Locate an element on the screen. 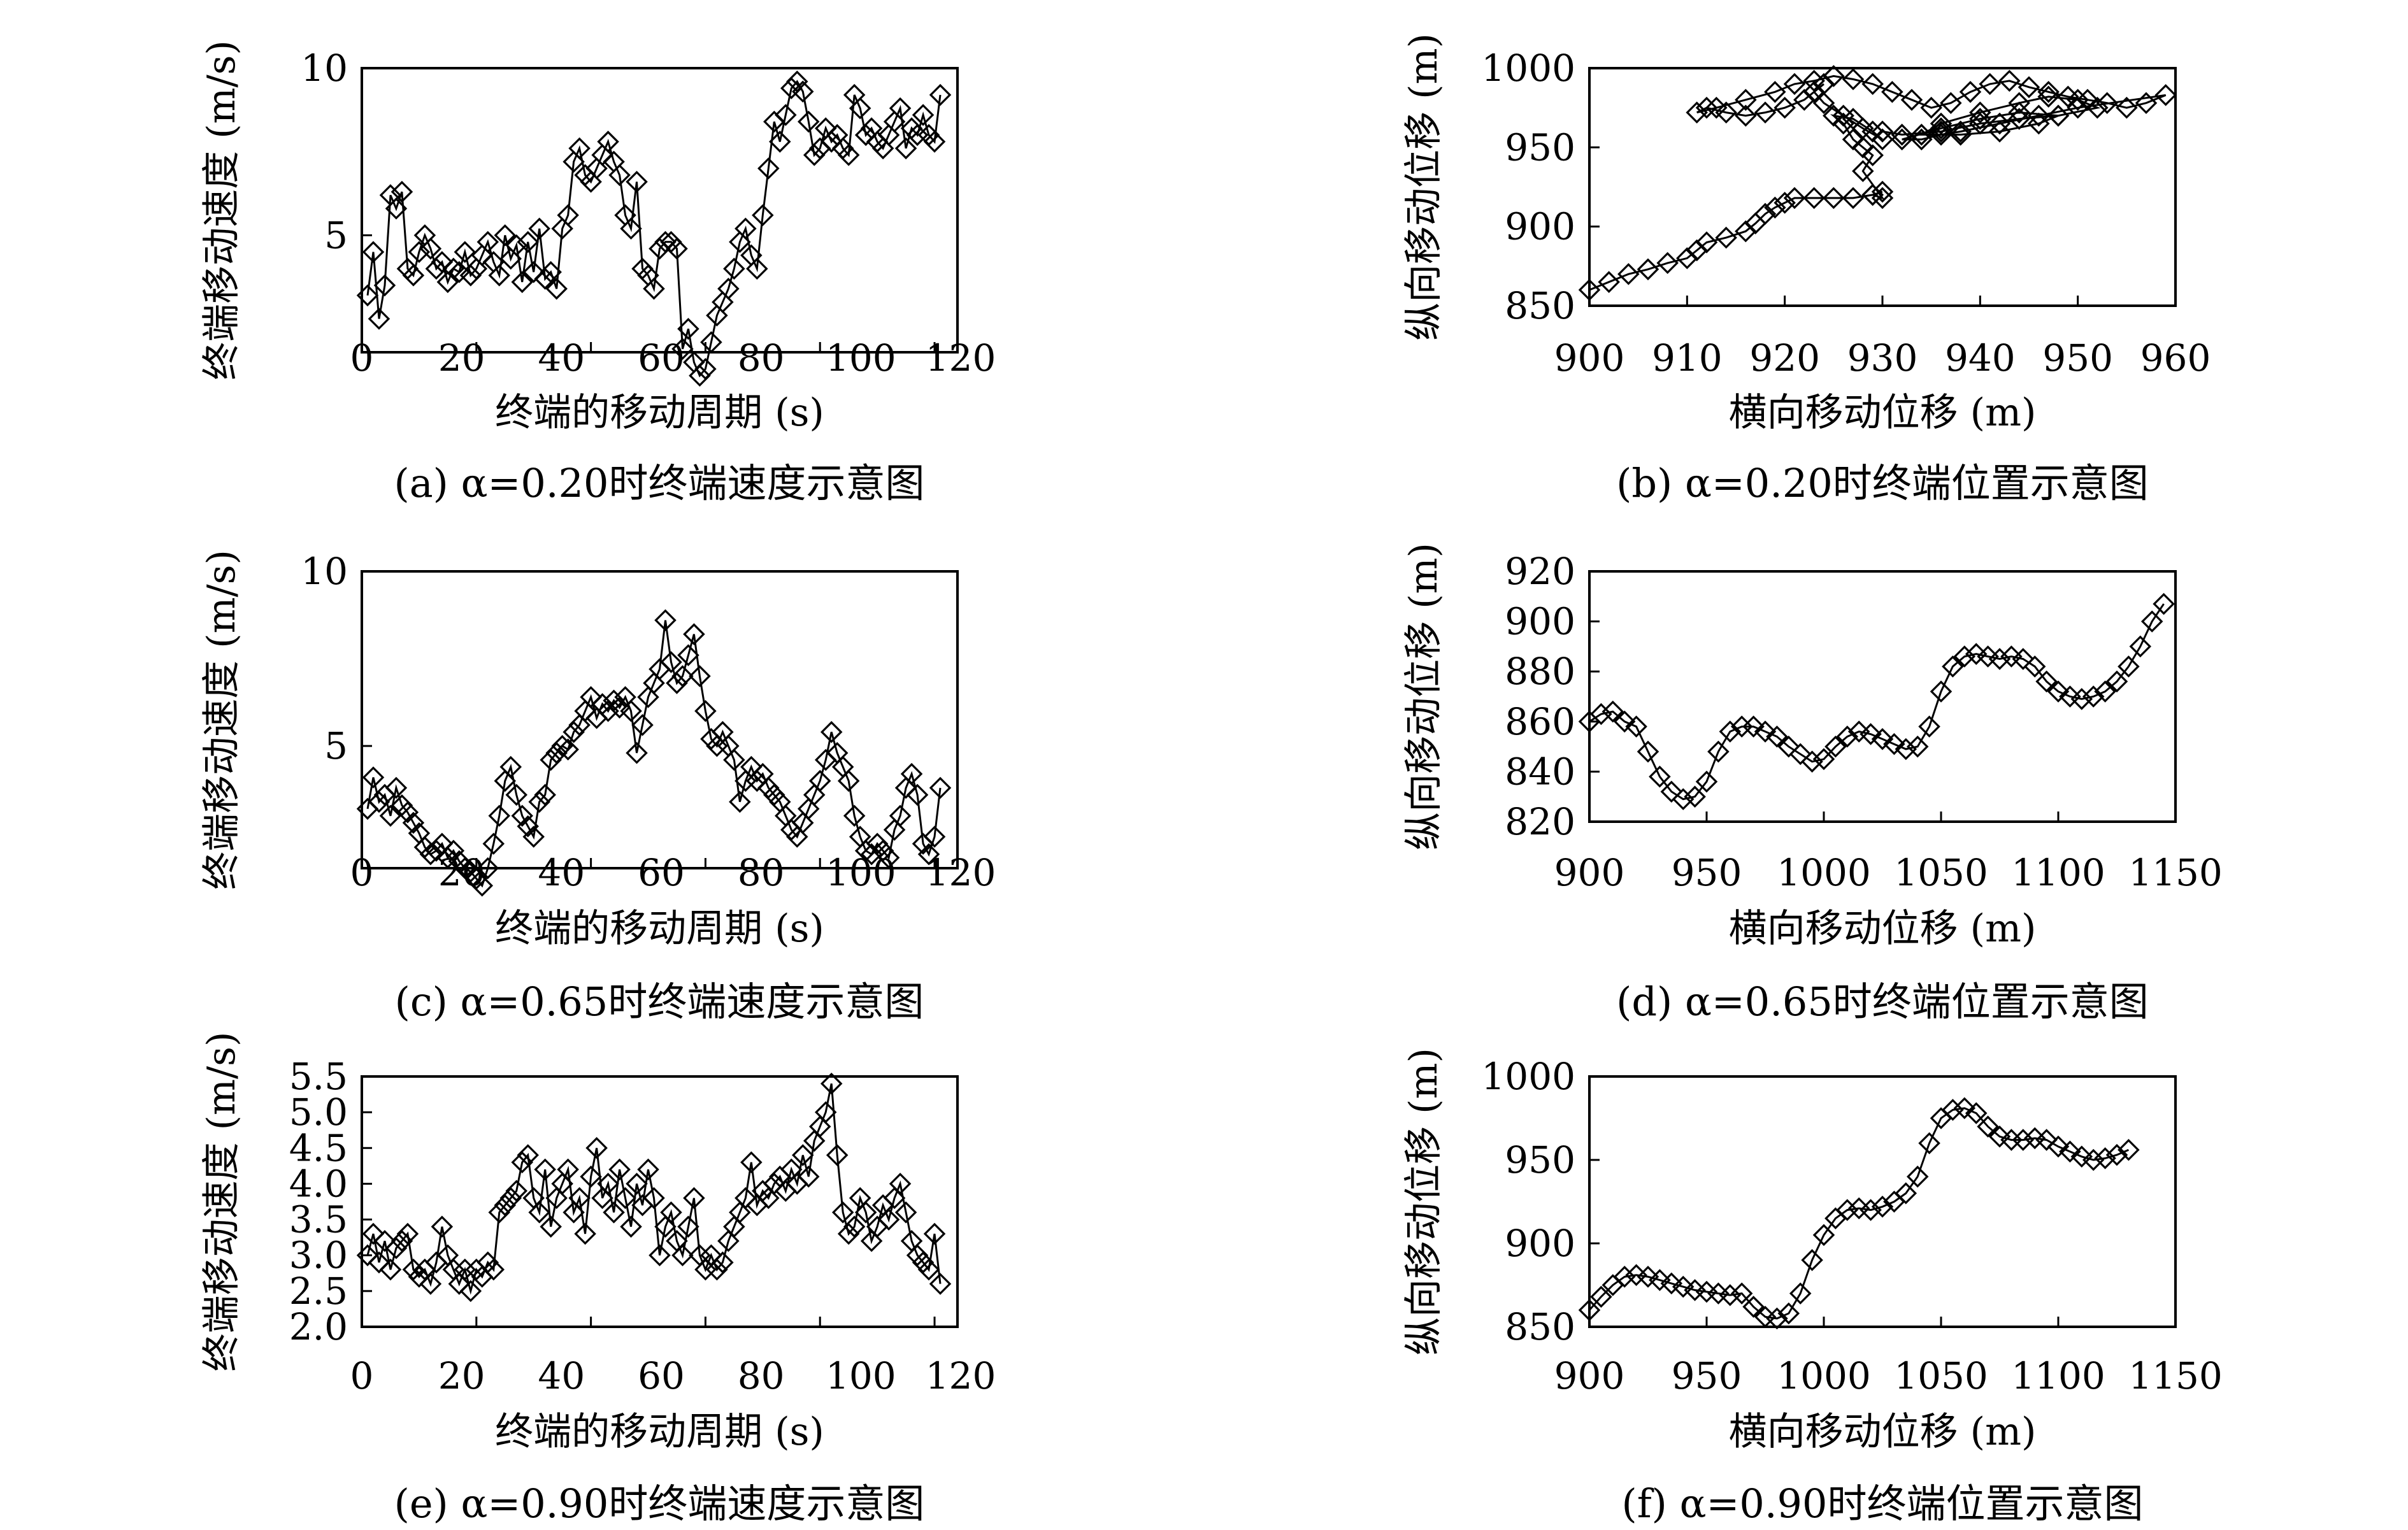  x-axis-label: 终端的移动周期 (s) is located at coordinates (659, 1432).